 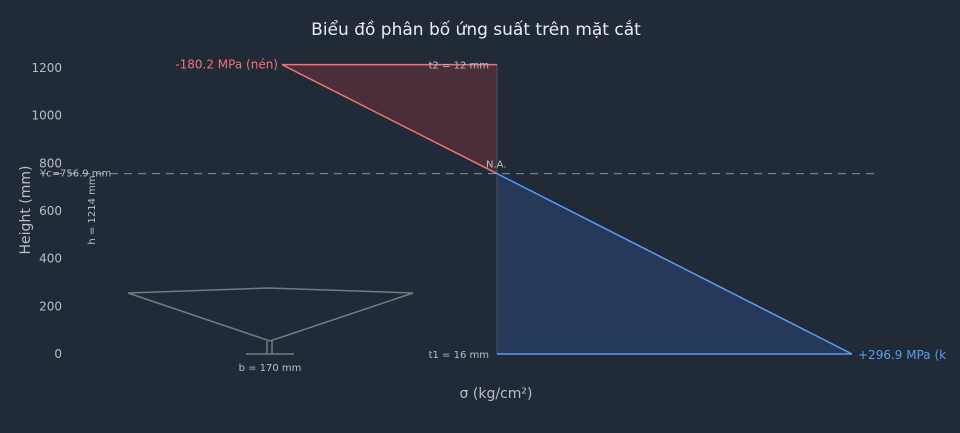 What do you see at coordinates (92, 209) in the screenshot?
I see `height-label: h = 1214 mm` at bounding box center [92, 209].